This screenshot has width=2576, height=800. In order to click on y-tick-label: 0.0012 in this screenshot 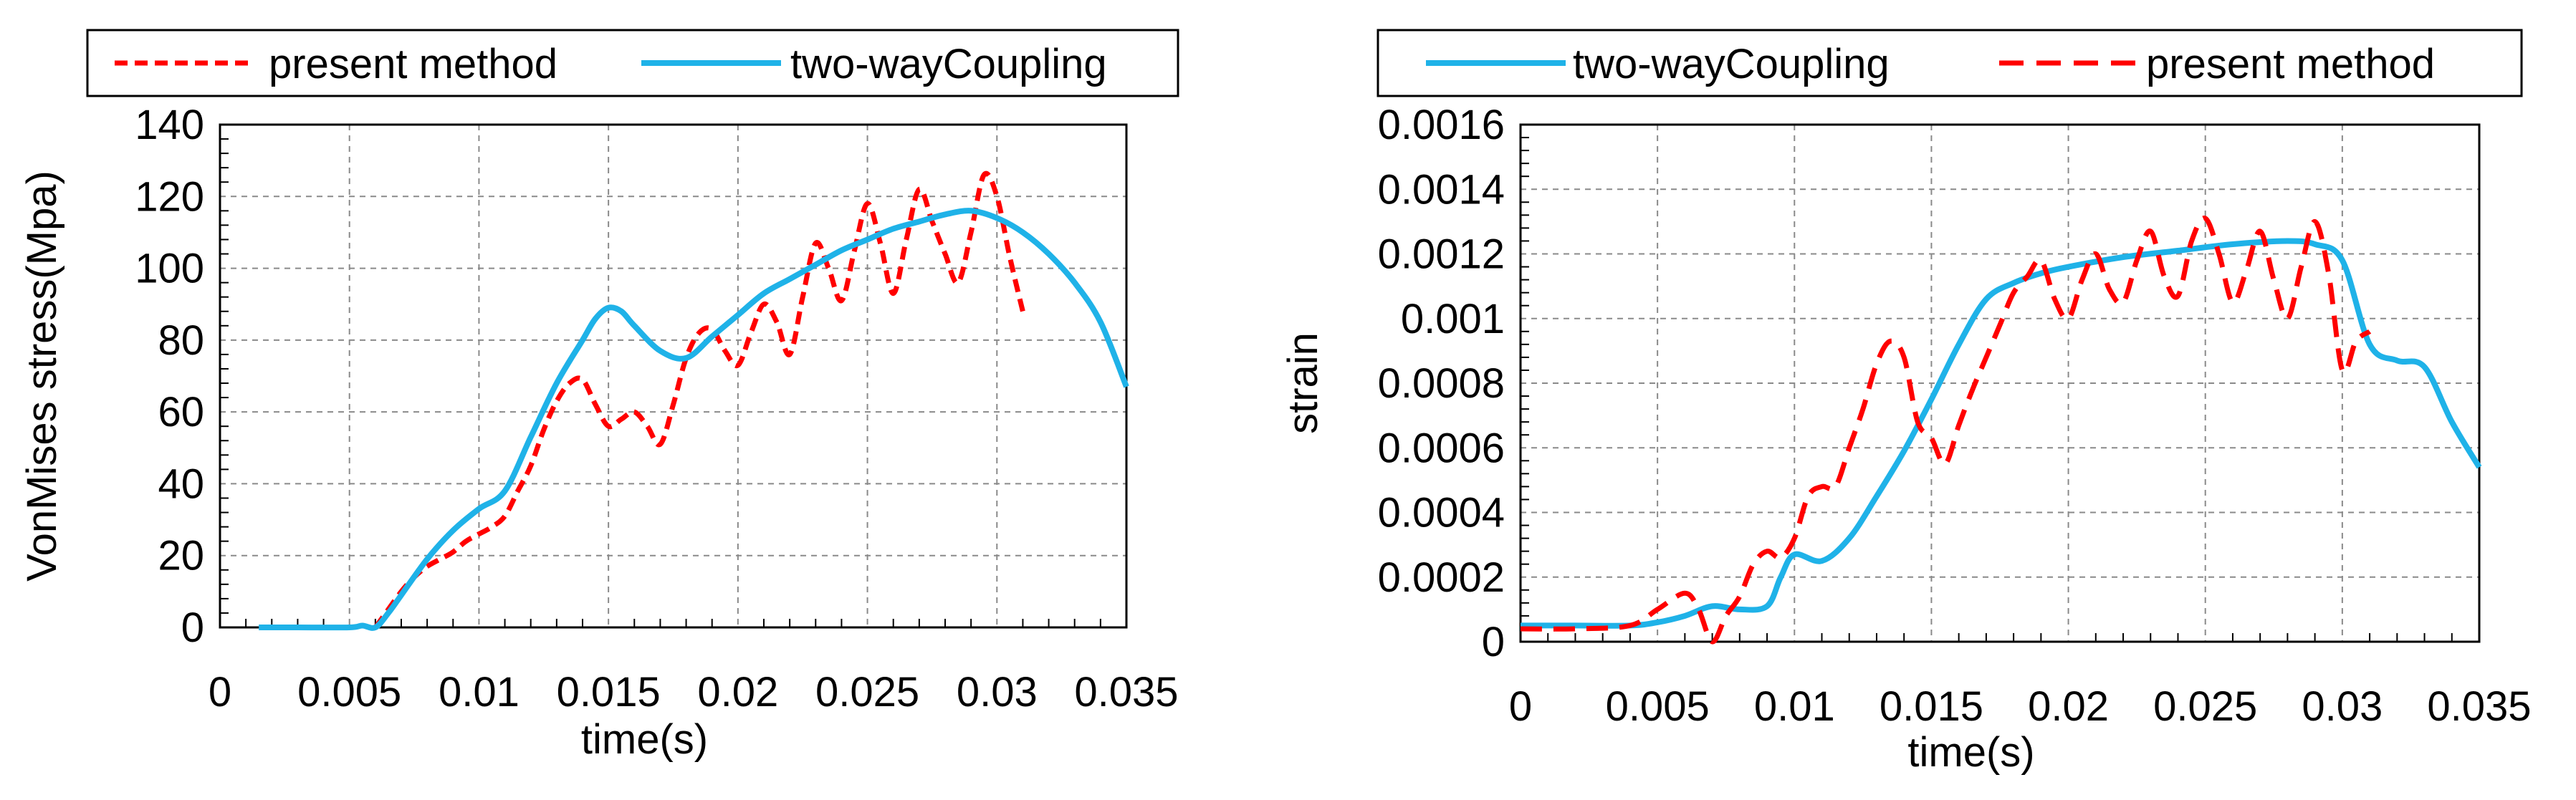, I will do `click(1441, 254)`.